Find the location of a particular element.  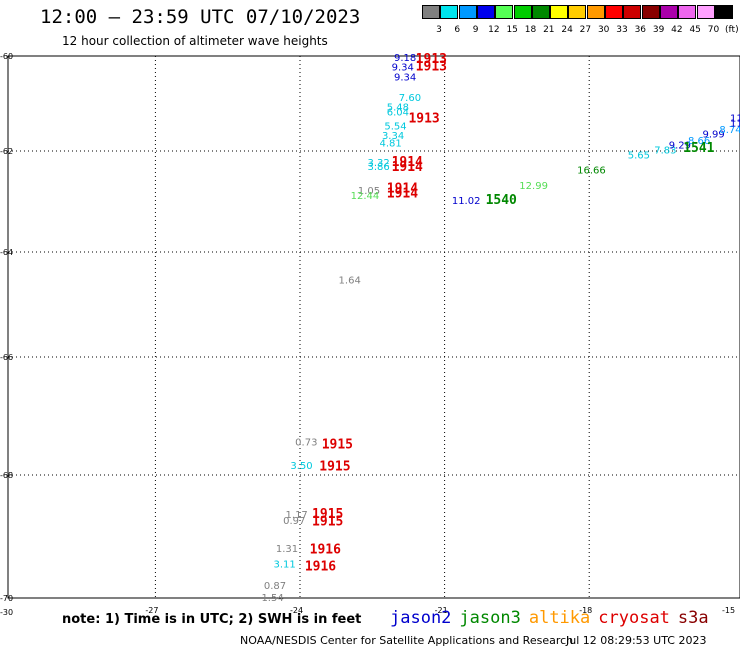

legend-item-jason2: jason2 is located at coordinates (421, 618).